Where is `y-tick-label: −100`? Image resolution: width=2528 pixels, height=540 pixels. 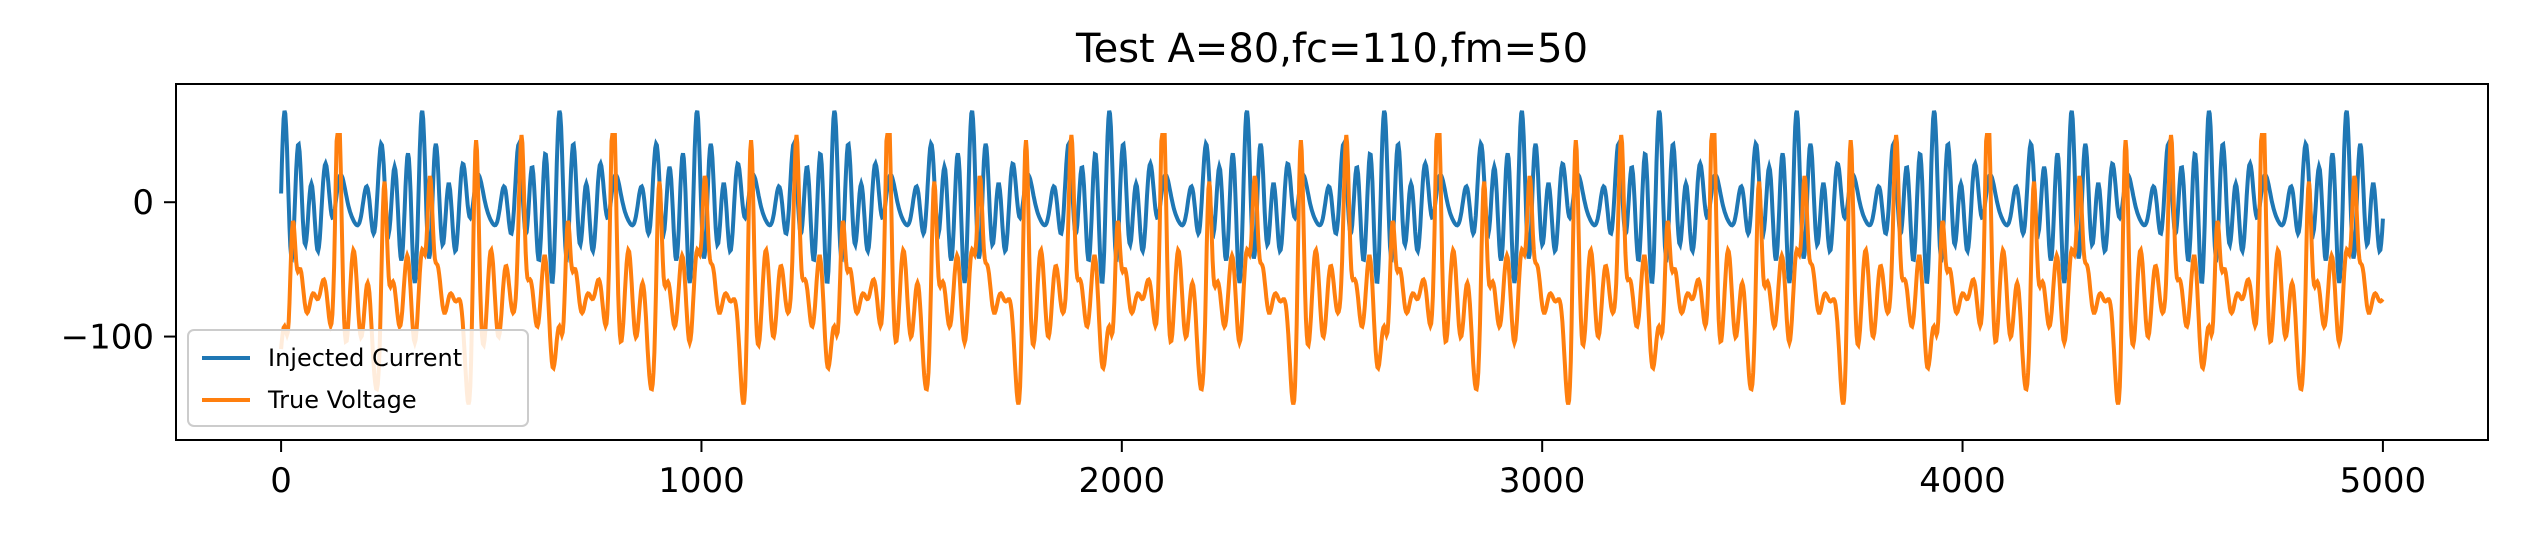 y-tick-label: −100 is located at coordinates (107, 338).